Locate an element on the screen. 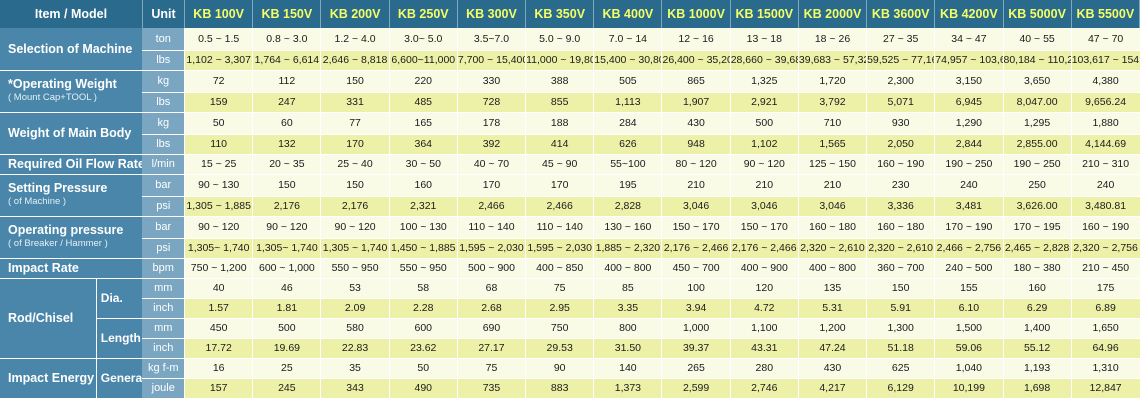  value-cell: 2.09 is located at coordinates (355, 308).